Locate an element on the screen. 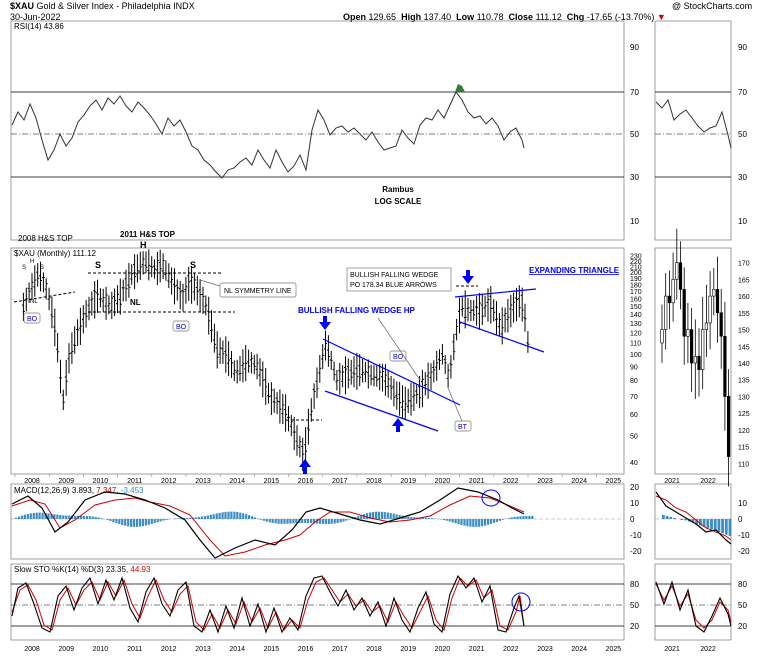 This screenshot has height=656, width=765. year-label-bottom: 2022 is located at coordinates (511, 649).